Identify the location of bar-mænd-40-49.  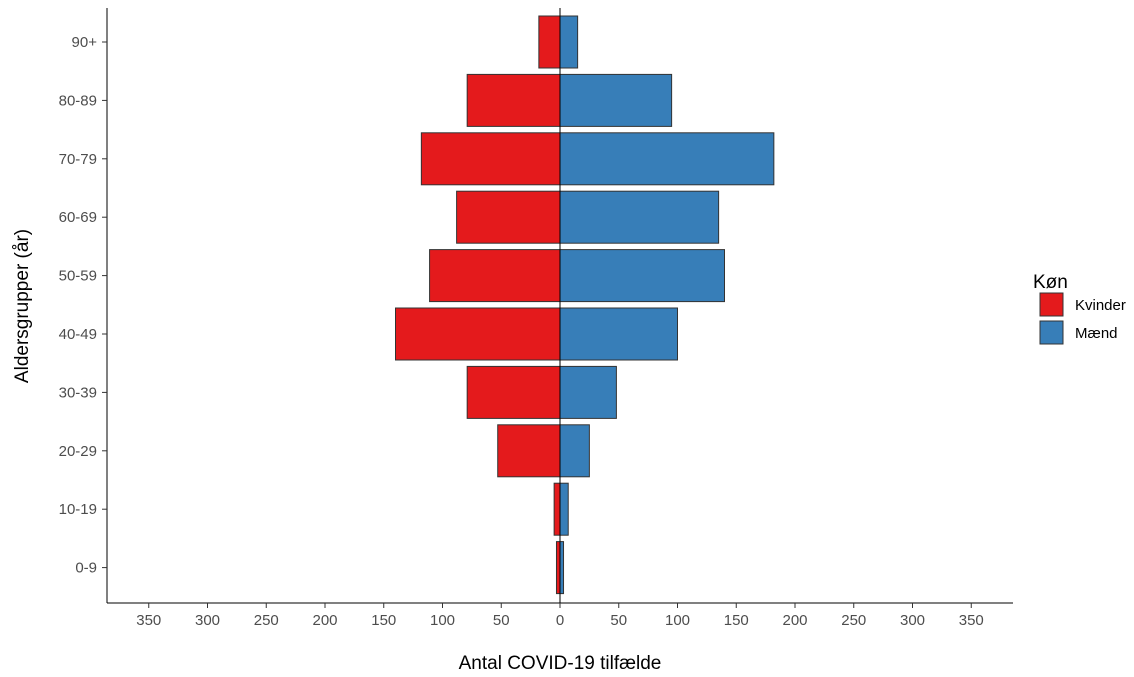
(618, 334).